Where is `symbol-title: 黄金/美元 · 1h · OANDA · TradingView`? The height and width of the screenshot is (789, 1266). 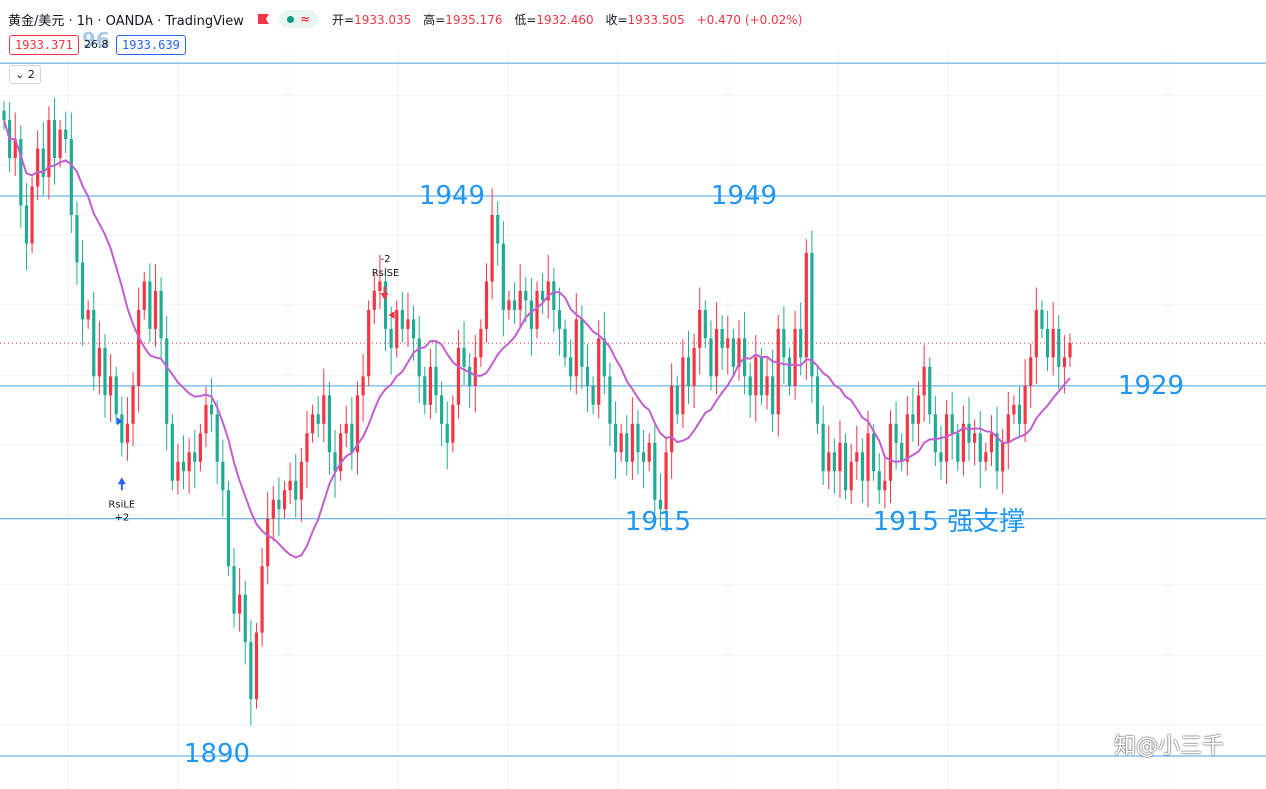
symbol-title: 黄金/美元 · 1h · OANDA · TradingView is located at coordinates (126, 21).